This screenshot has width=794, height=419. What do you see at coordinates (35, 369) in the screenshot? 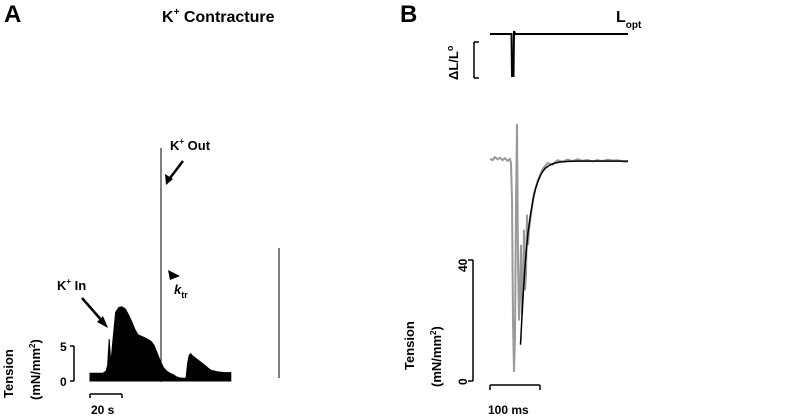
I see `panel-a-ylabel-line2: (mN/mm2)` at bounding box center [35, 369].